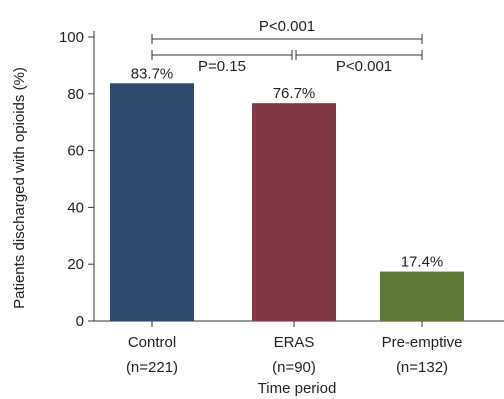  What do you see at coordinates (75, 264) in the screenshot?
I see `y-tick-label: 20` at bounding box center [75, 264].